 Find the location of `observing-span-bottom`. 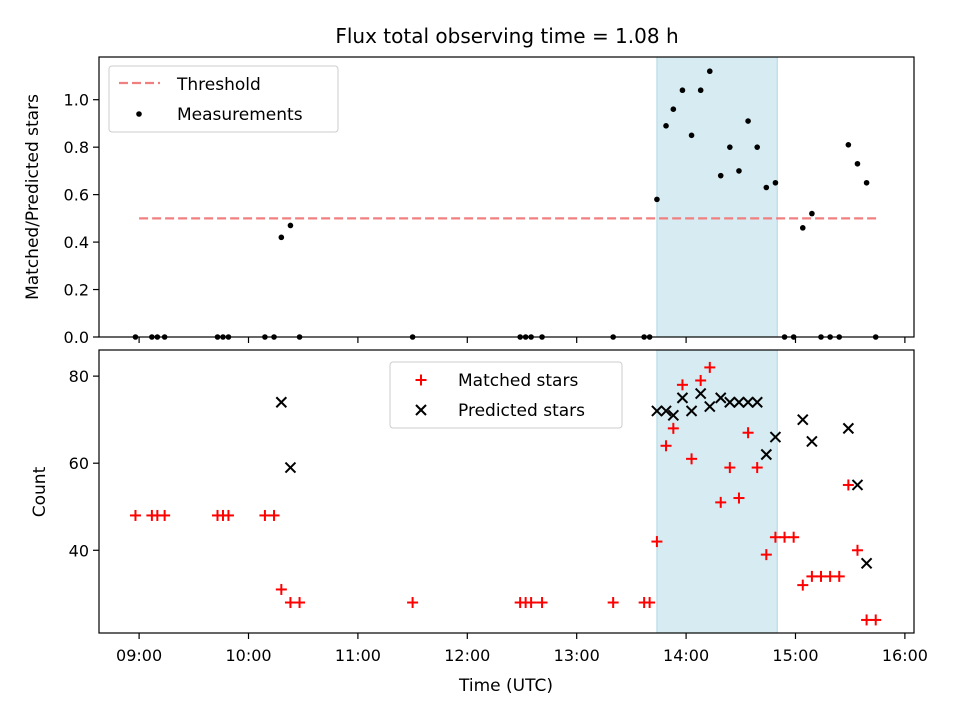

observing-span-bottom is located at coordinates (717, 491).